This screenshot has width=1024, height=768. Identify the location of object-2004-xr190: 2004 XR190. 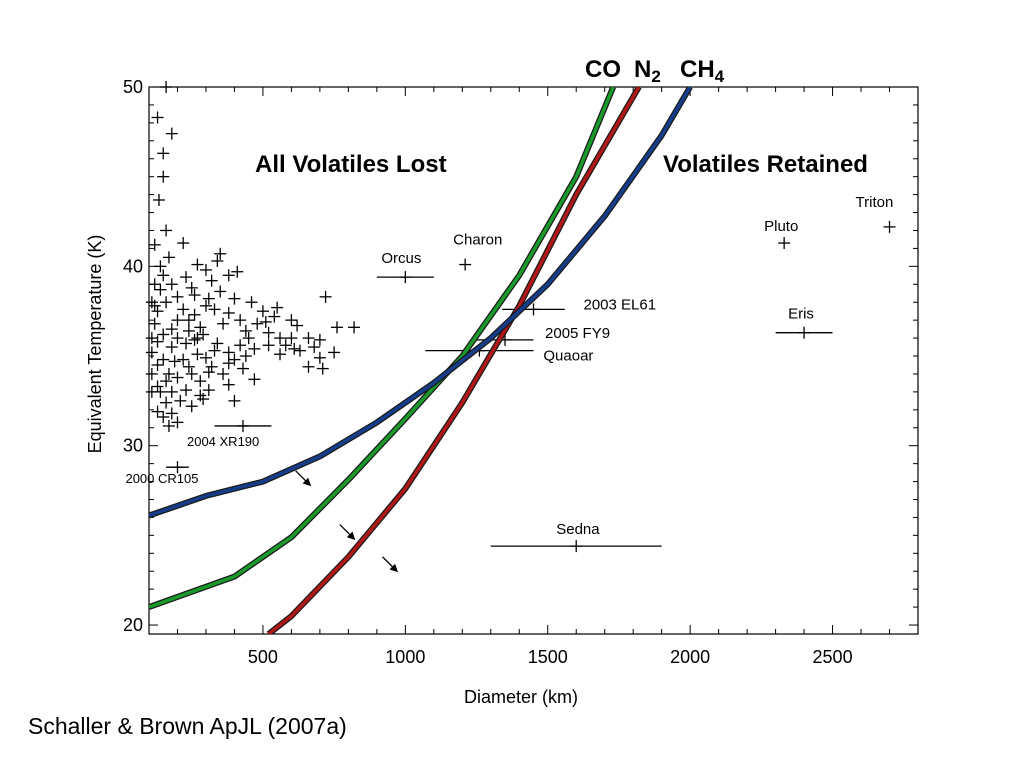
(229, 434).